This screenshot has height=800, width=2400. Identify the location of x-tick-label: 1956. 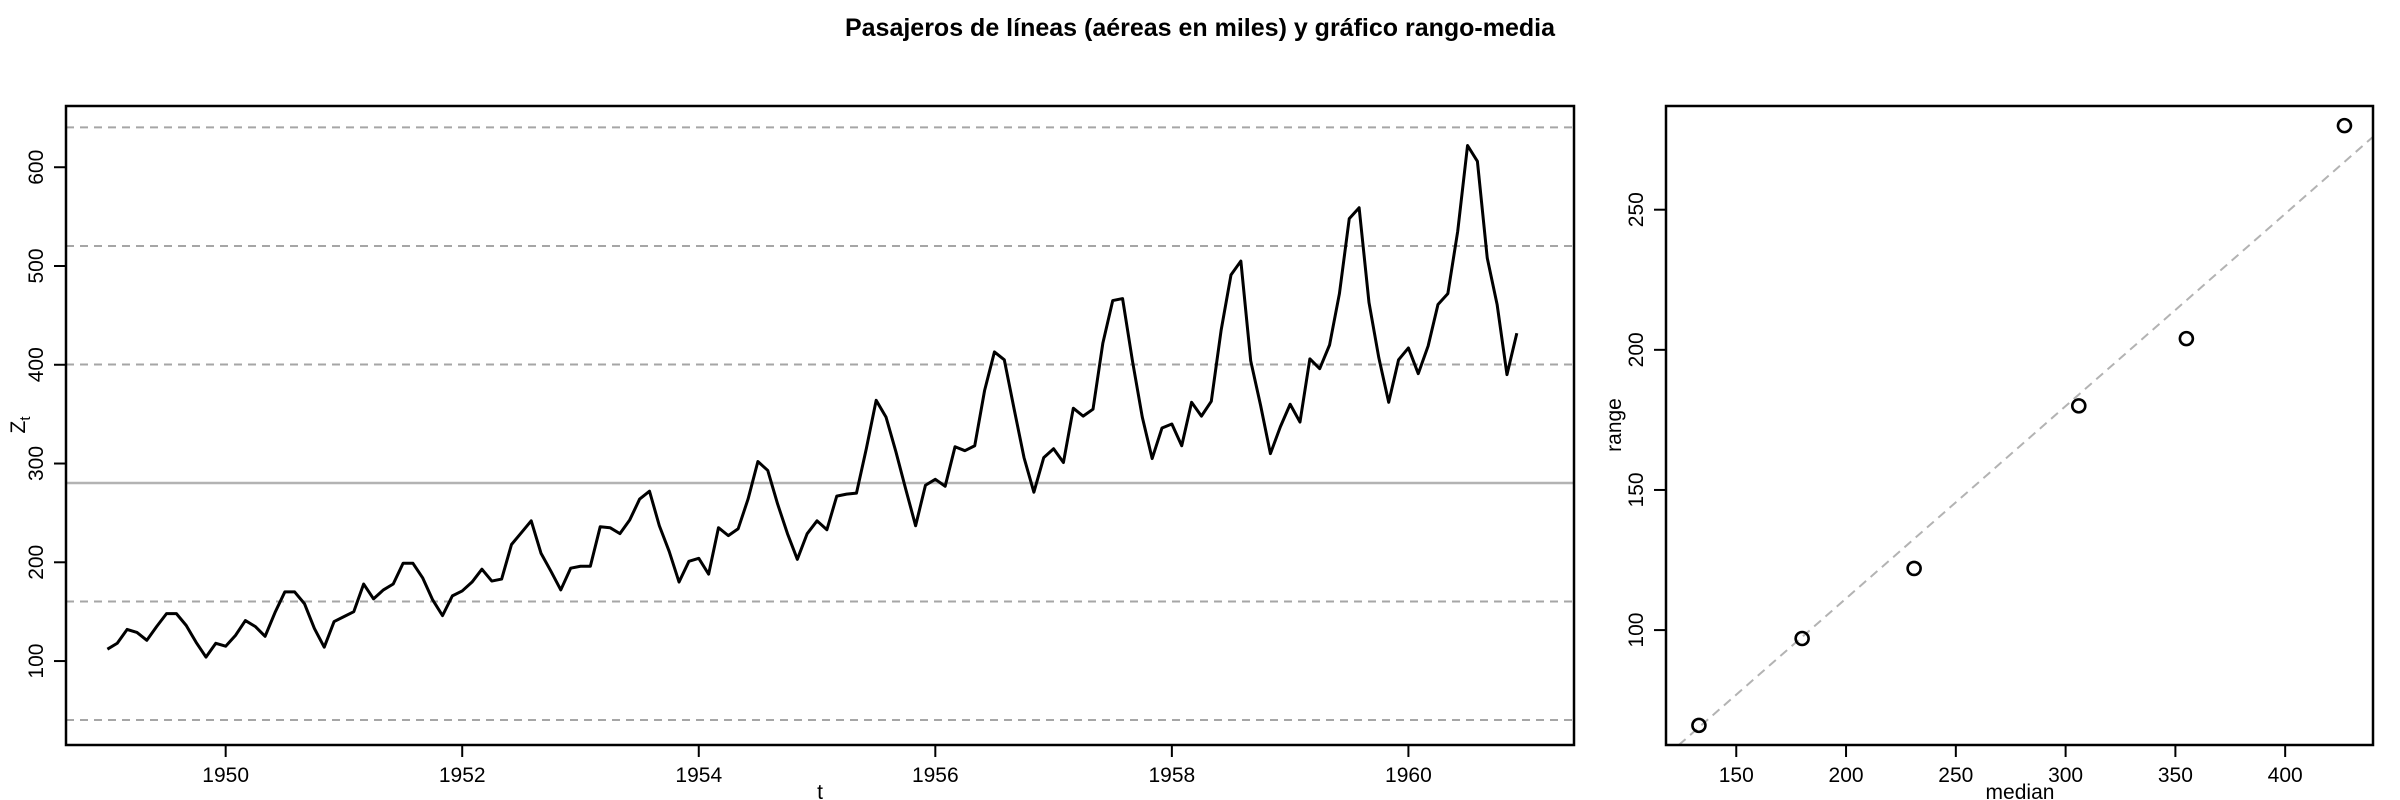
(935, 775).